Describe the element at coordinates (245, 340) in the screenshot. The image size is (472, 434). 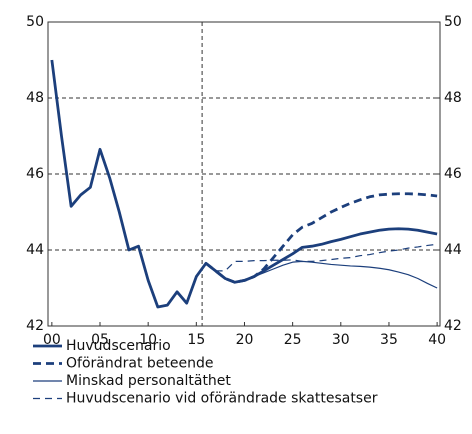
I see `x-tick-label: 20` at that location.